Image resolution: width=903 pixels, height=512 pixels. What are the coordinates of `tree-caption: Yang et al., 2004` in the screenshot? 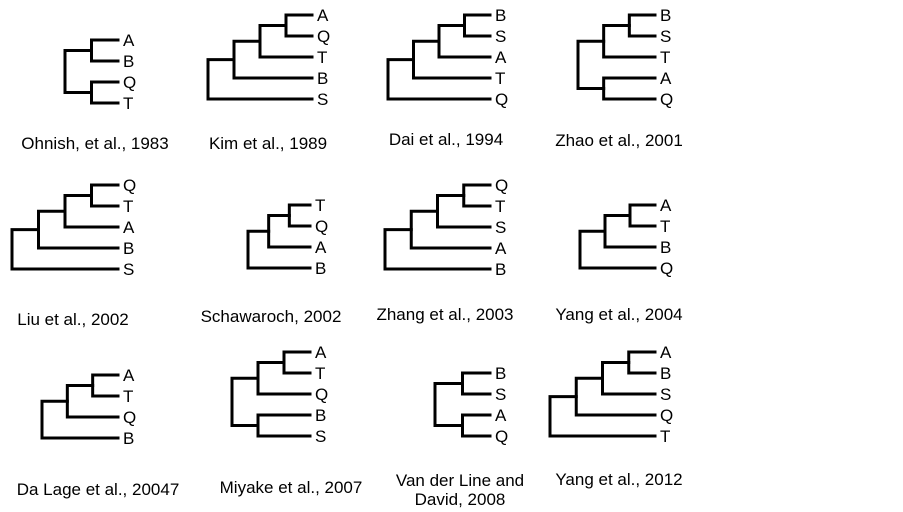 It's located at (618, 314).